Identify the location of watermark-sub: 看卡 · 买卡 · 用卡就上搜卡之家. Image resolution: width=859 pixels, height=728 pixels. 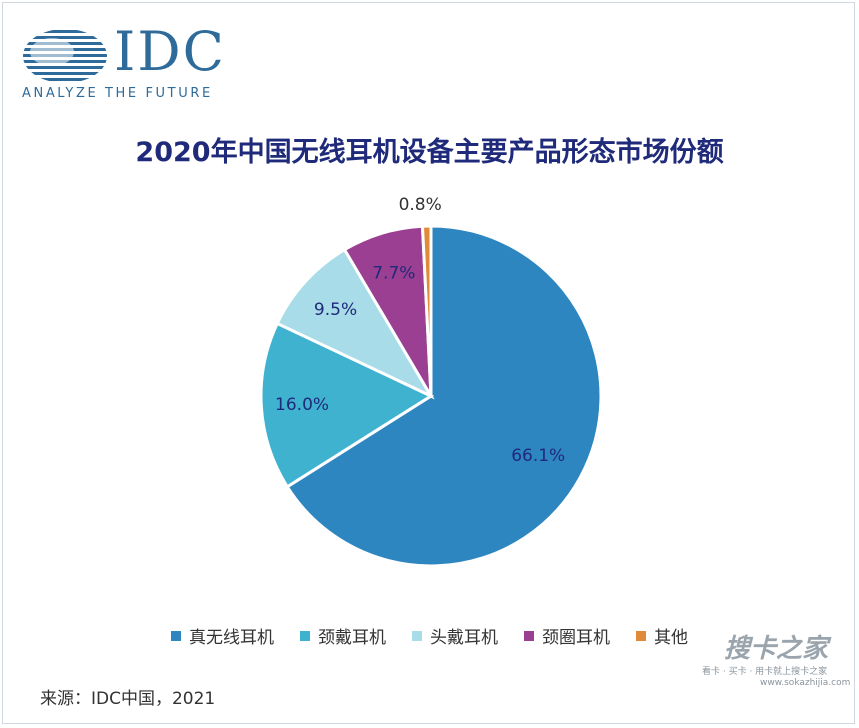
(765, 672).